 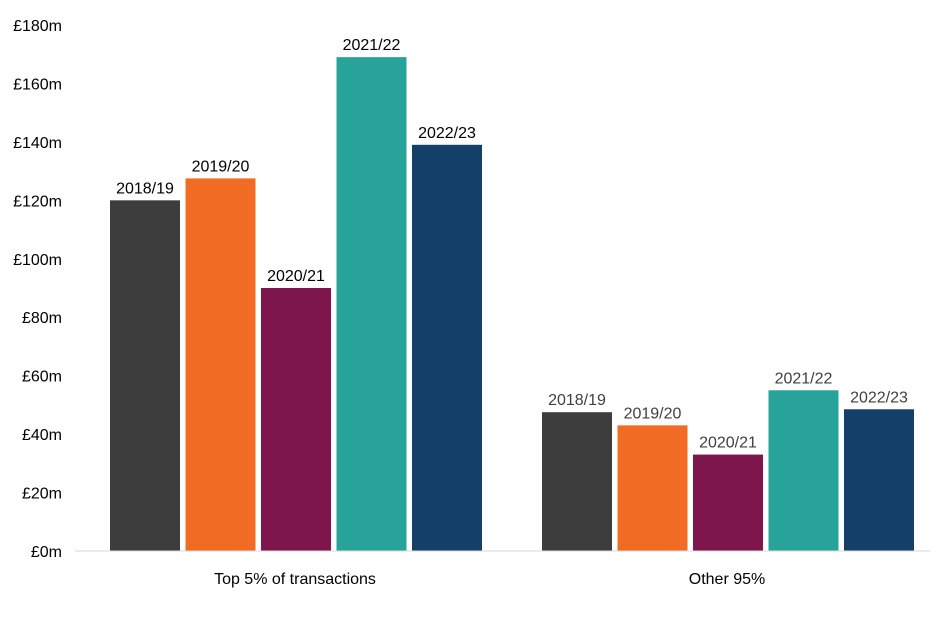 I want to click on y-tick-label: £80m, so click(x=42, y=318).